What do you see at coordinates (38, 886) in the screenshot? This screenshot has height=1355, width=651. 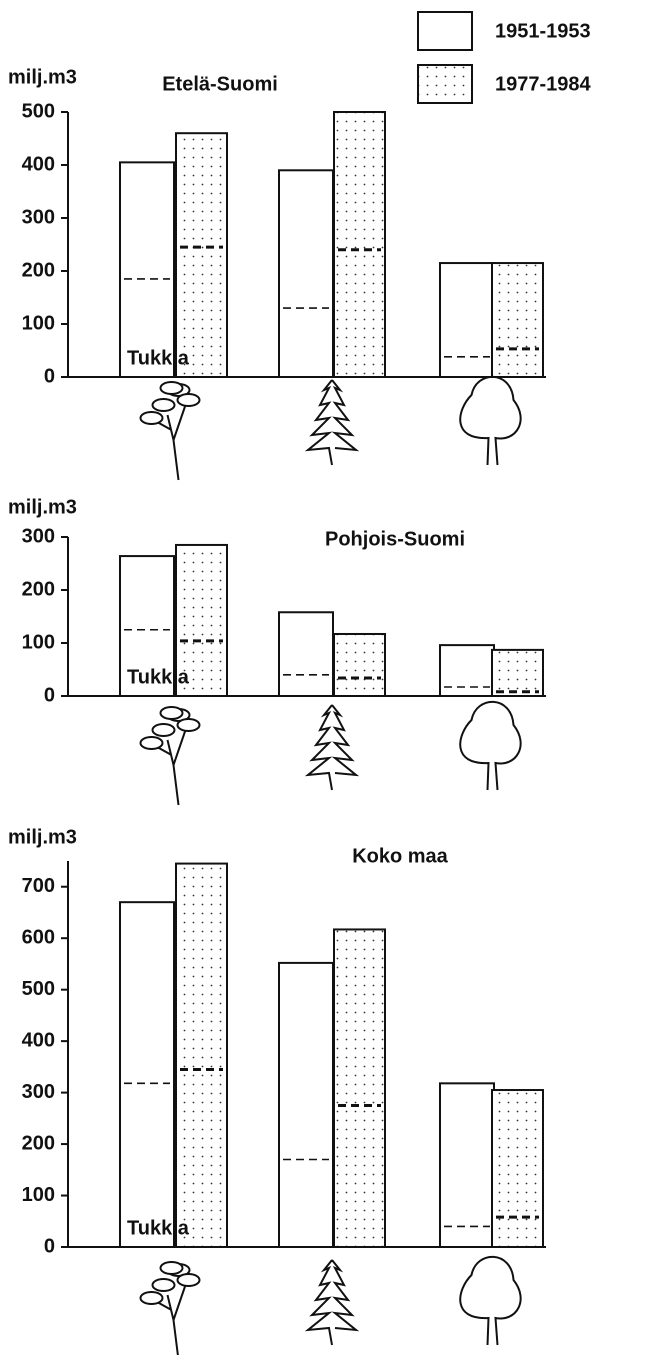 I see `y-tick-label: 700` at bounding box center [38, 886].